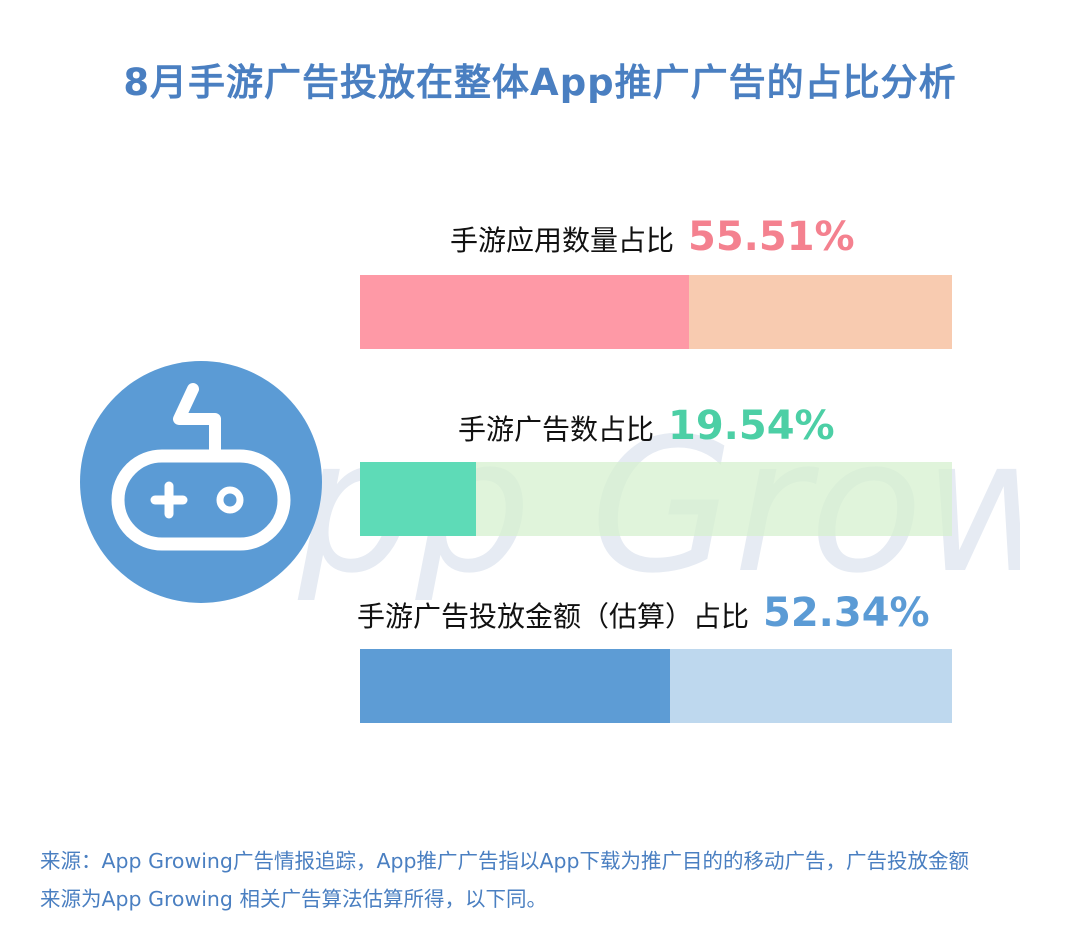  What do you see at coordinates (846, 613) in the screenshot?
I see `value-label: 52.34%` at bounding box center [846, 613].